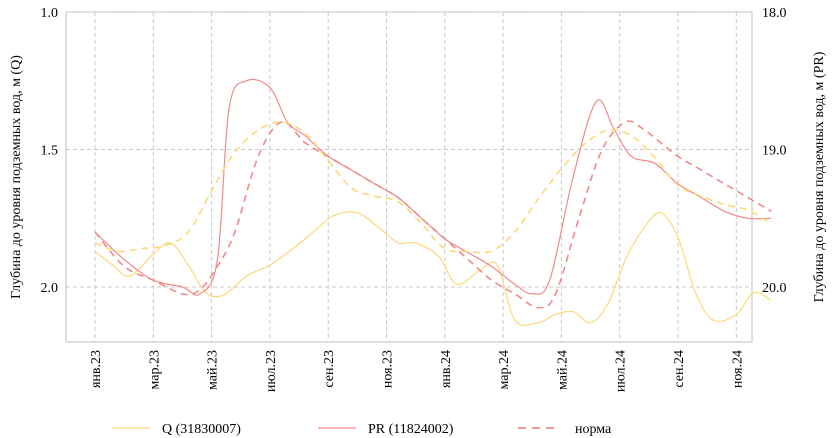 The width and height of the screenshot is (834, 438). I want to click on right-tick-label: 18.0, so click(774, 13).